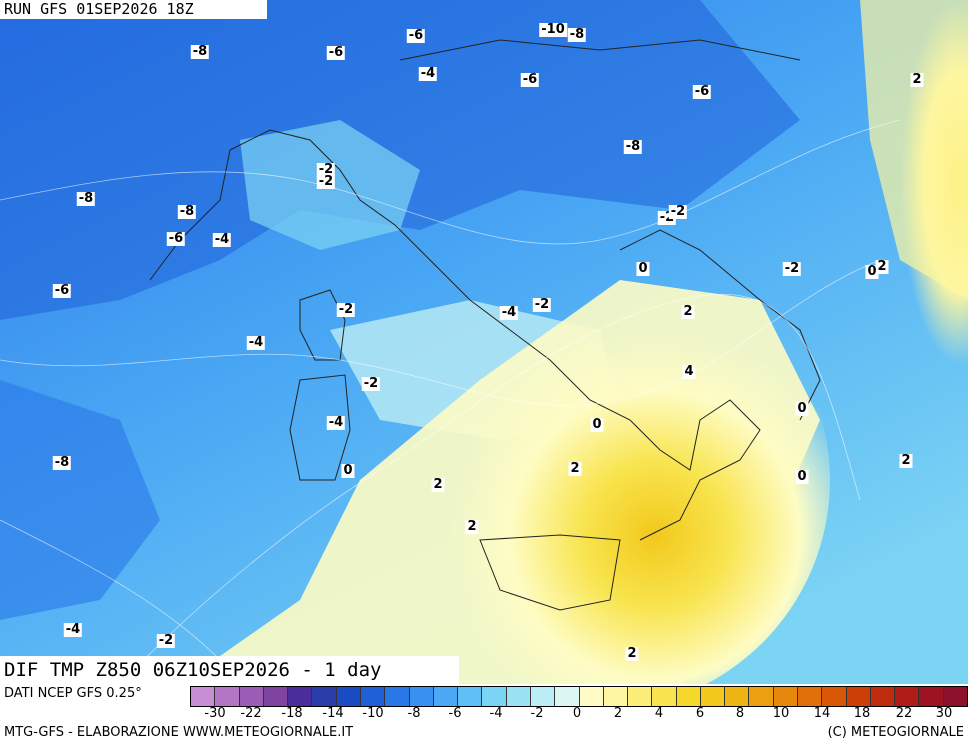 This screenshot has width=968, height=745. Describe the element at coordinates (229, 670) in the screenshot. I see `map-title: DIF TMP Z850 06Z10SEP2026 - 1 day` at that location.